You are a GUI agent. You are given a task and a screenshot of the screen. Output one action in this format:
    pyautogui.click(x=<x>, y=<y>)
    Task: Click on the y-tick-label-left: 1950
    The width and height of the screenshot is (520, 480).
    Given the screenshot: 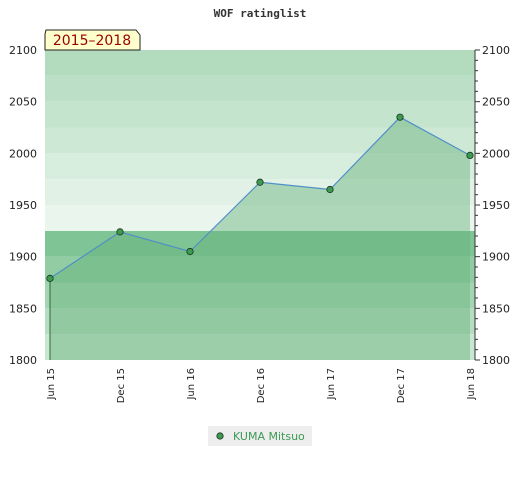 What is the action you would take?
    pyautogui.click(x=23, y=205)
    